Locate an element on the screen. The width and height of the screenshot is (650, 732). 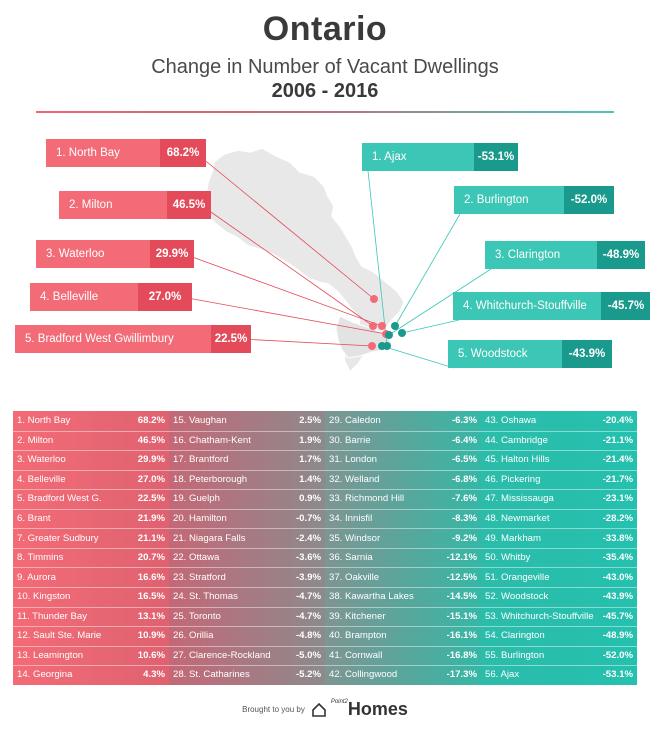
row-label: 36. Sarnia is located at coordinates (351, 558).